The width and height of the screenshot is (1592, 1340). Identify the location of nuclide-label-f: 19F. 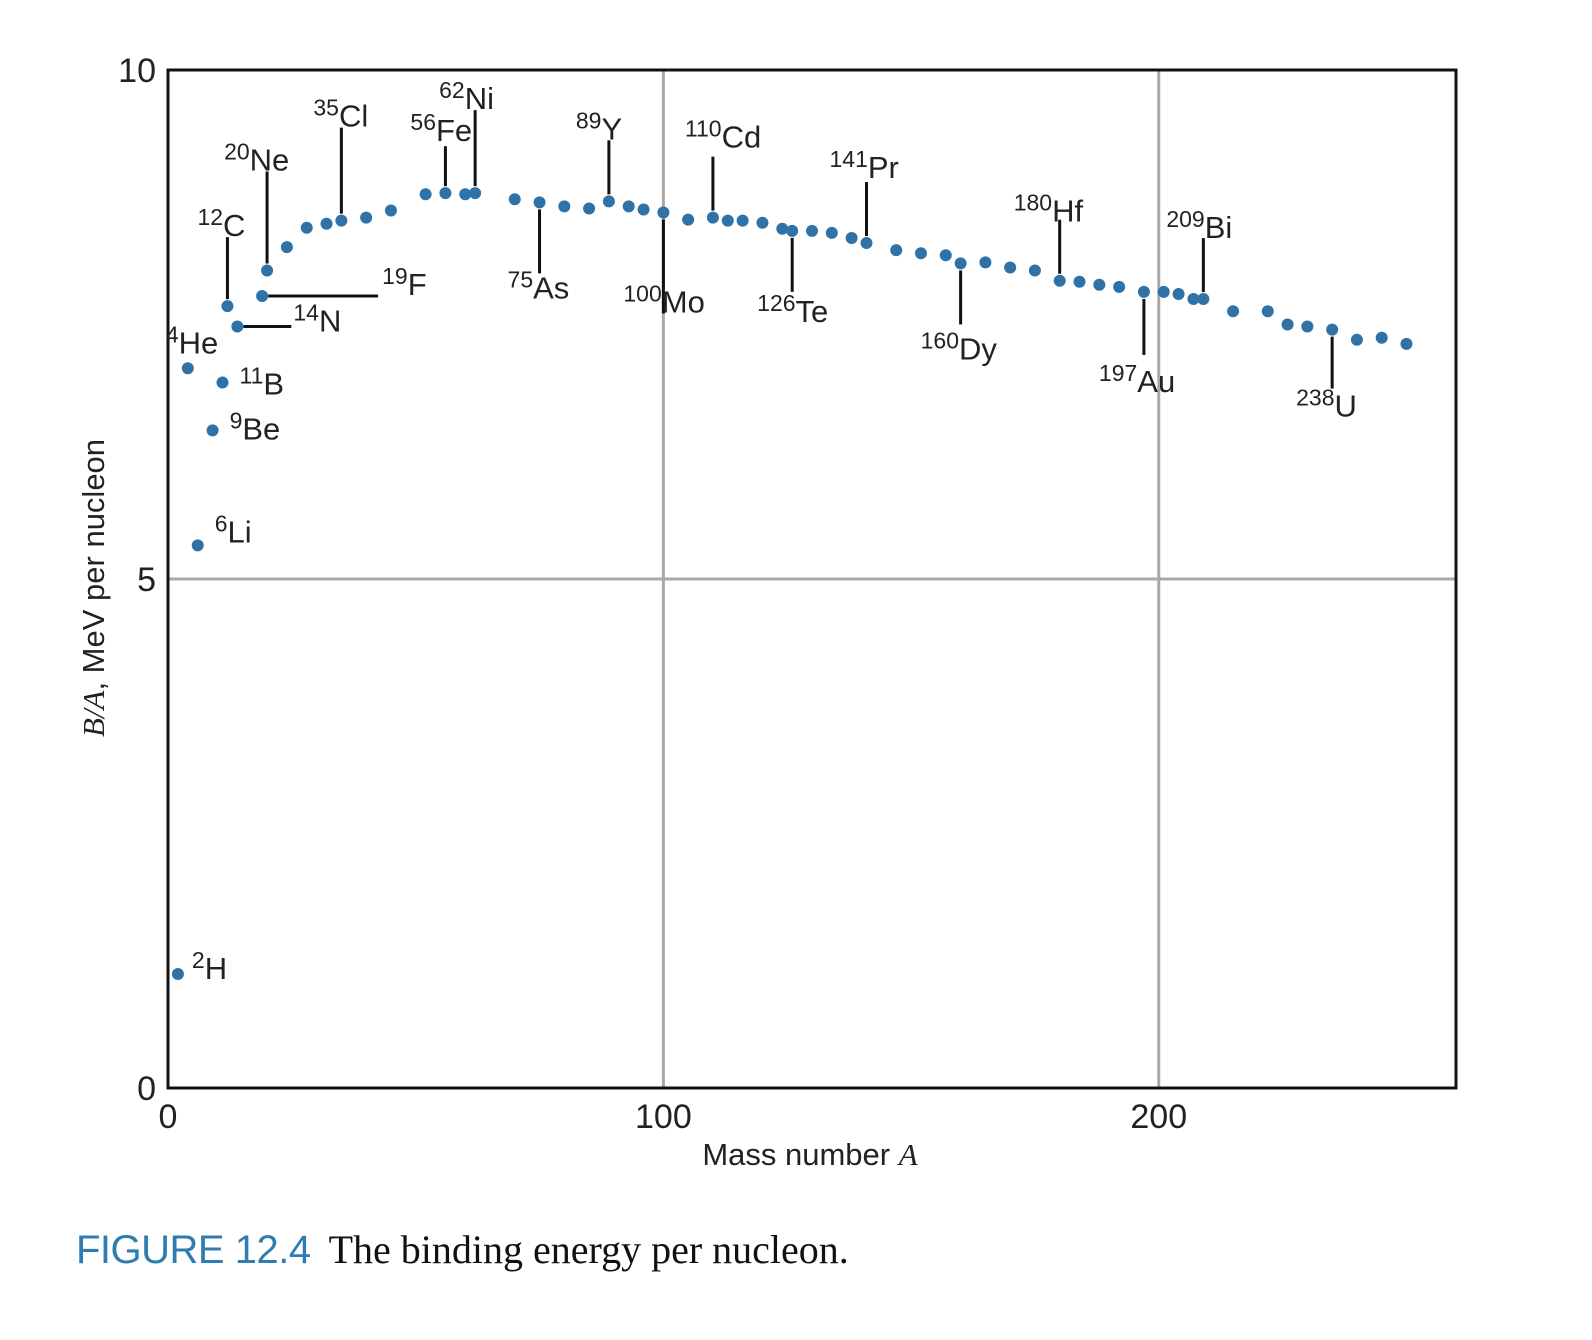
(404, 282).